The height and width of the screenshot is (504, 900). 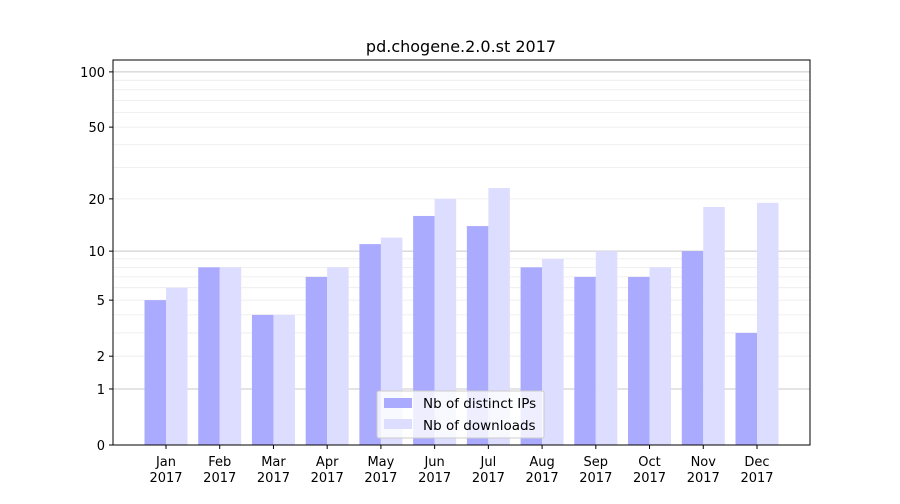 I want to click on x-tick-label: Jun 2017, so click(x=434, y=470).